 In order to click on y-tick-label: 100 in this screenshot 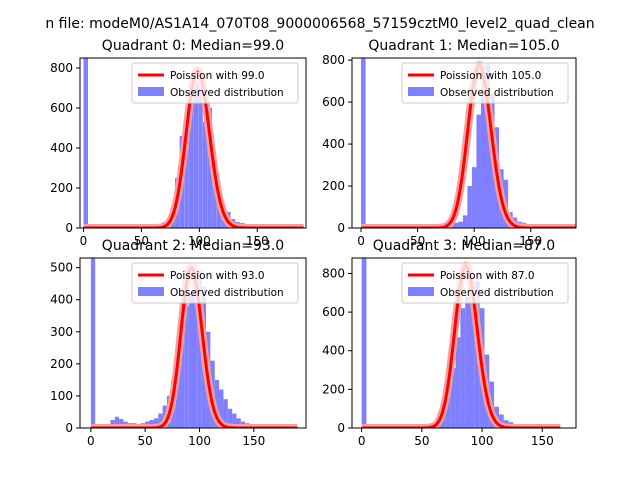, I will do `click(61, 396)`.